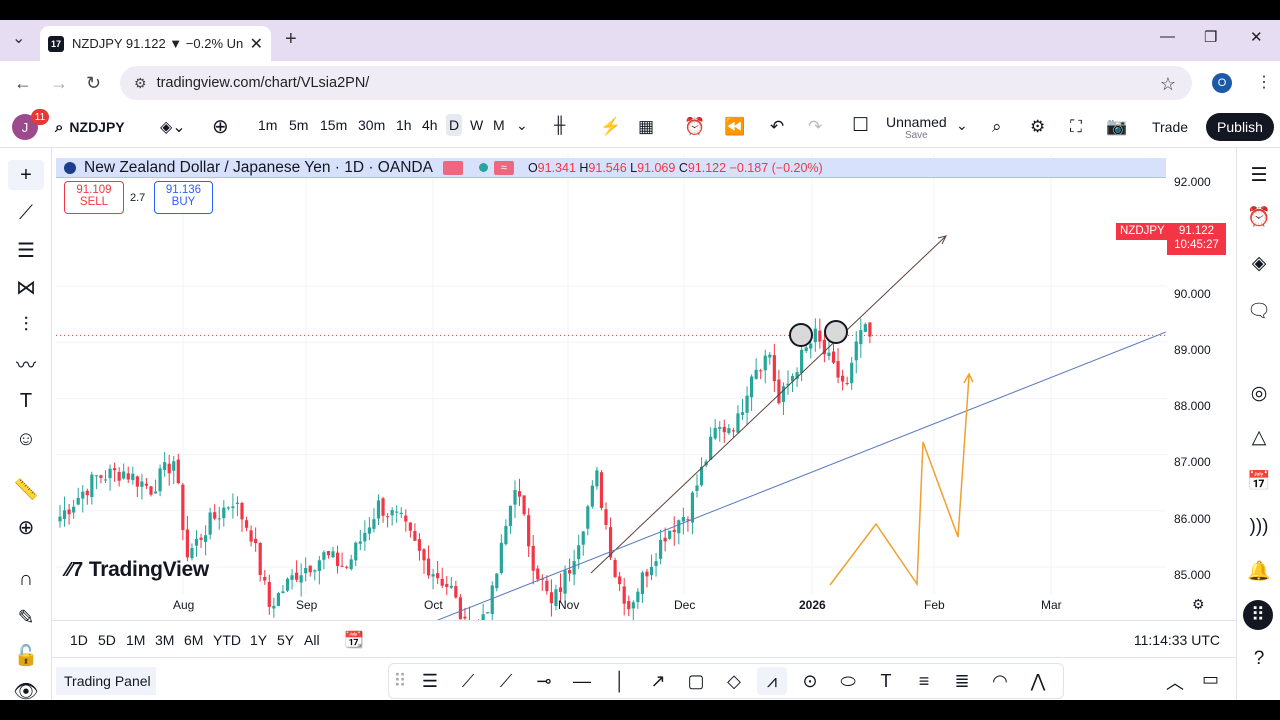 The height and width of the screenshot is (720, 1280). What do you see at coordinates (26, 617) in the screenshot?
I see `lock-drawing-icon: ✎` at bounding box center [26, 617].